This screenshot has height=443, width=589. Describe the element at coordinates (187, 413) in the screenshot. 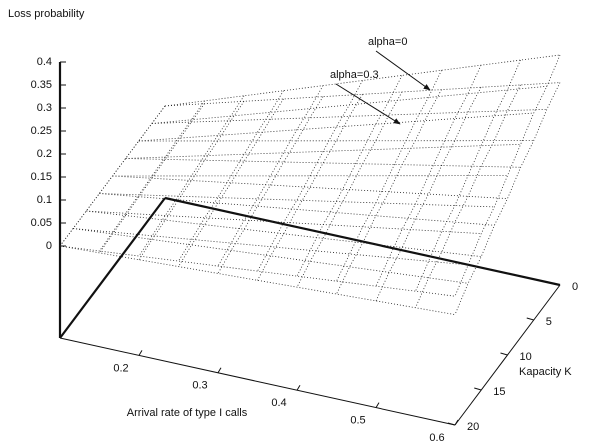

I see `x-axis-label: Arrival rate of type I calls` at that location.